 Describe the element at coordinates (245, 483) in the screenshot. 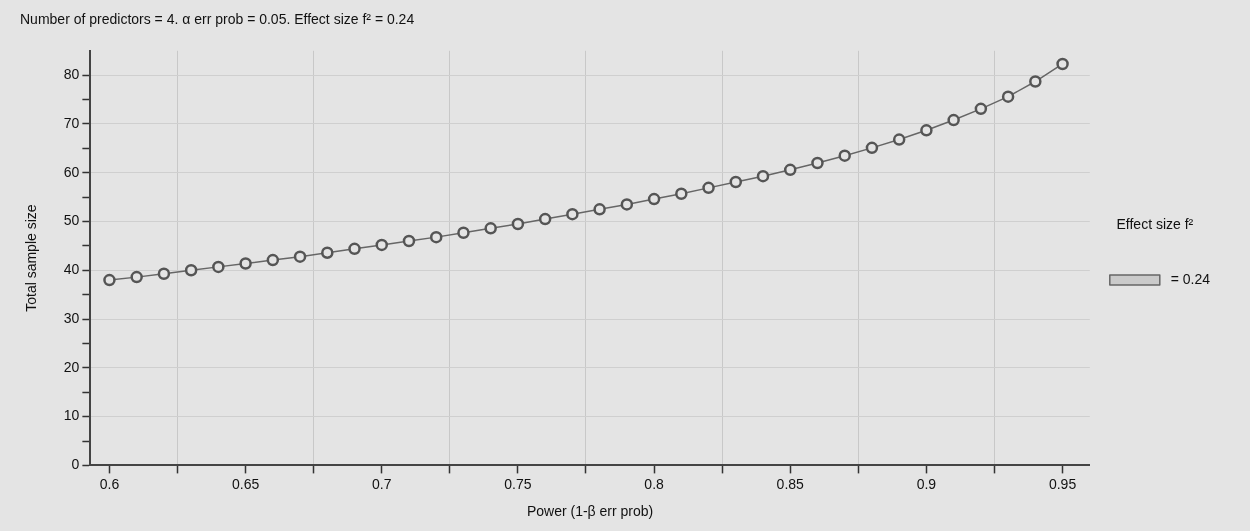

I see `x-tick-label: 0.65` at that location.